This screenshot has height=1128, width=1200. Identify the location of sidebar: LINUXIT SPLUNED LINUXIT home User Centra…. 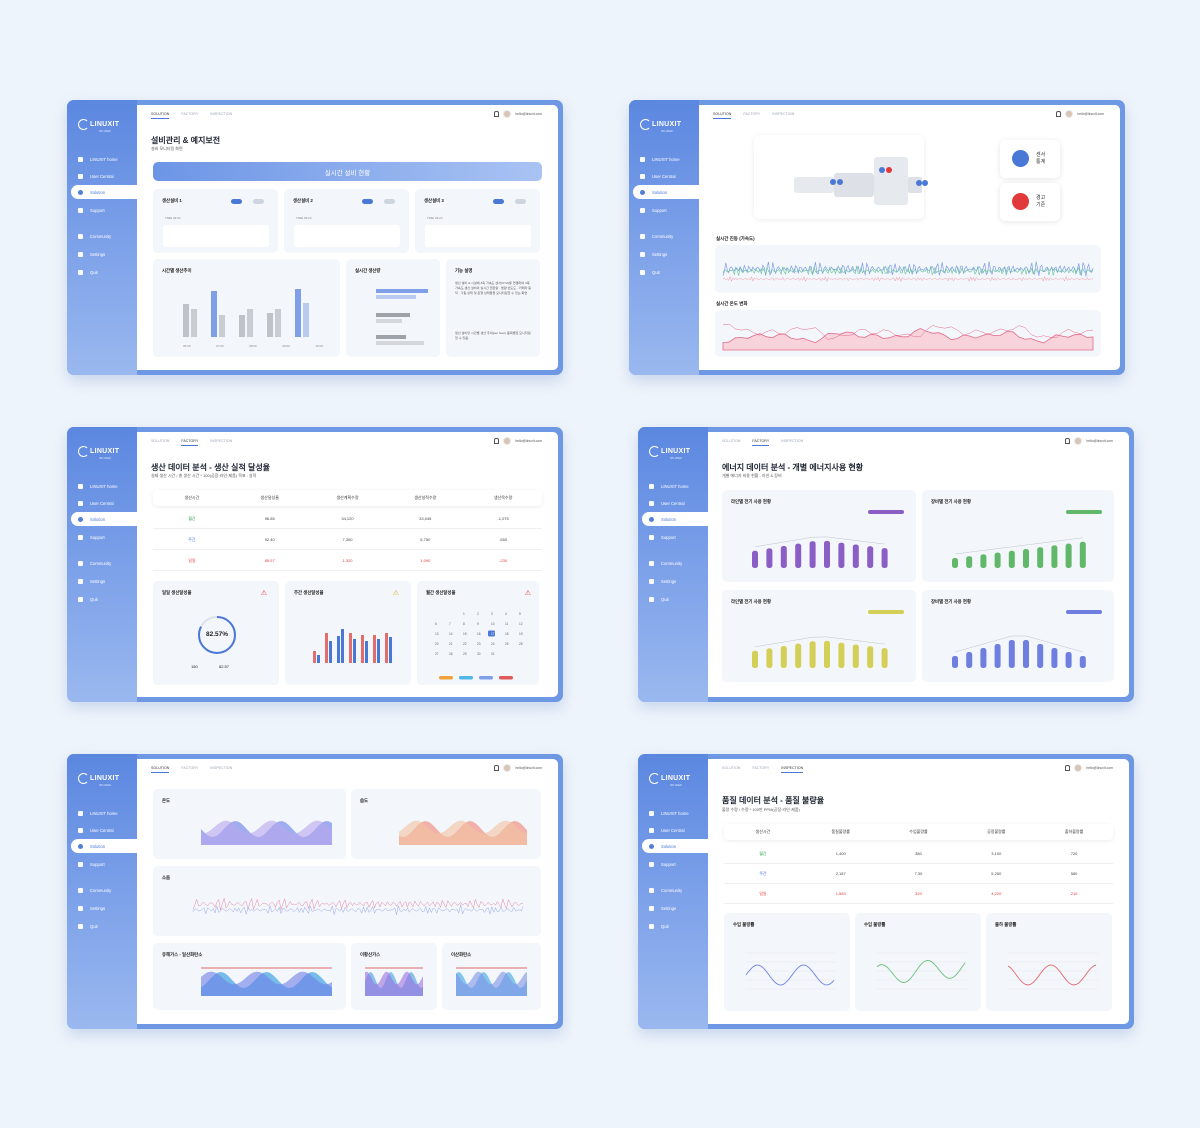
(673, 891).